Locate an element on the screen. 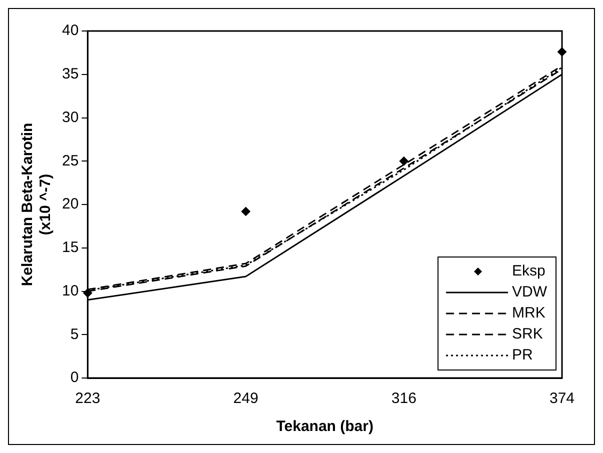 The height and width of the screenshot is (453, 603). legend-label: MRK is located at coordinates (529, 313).